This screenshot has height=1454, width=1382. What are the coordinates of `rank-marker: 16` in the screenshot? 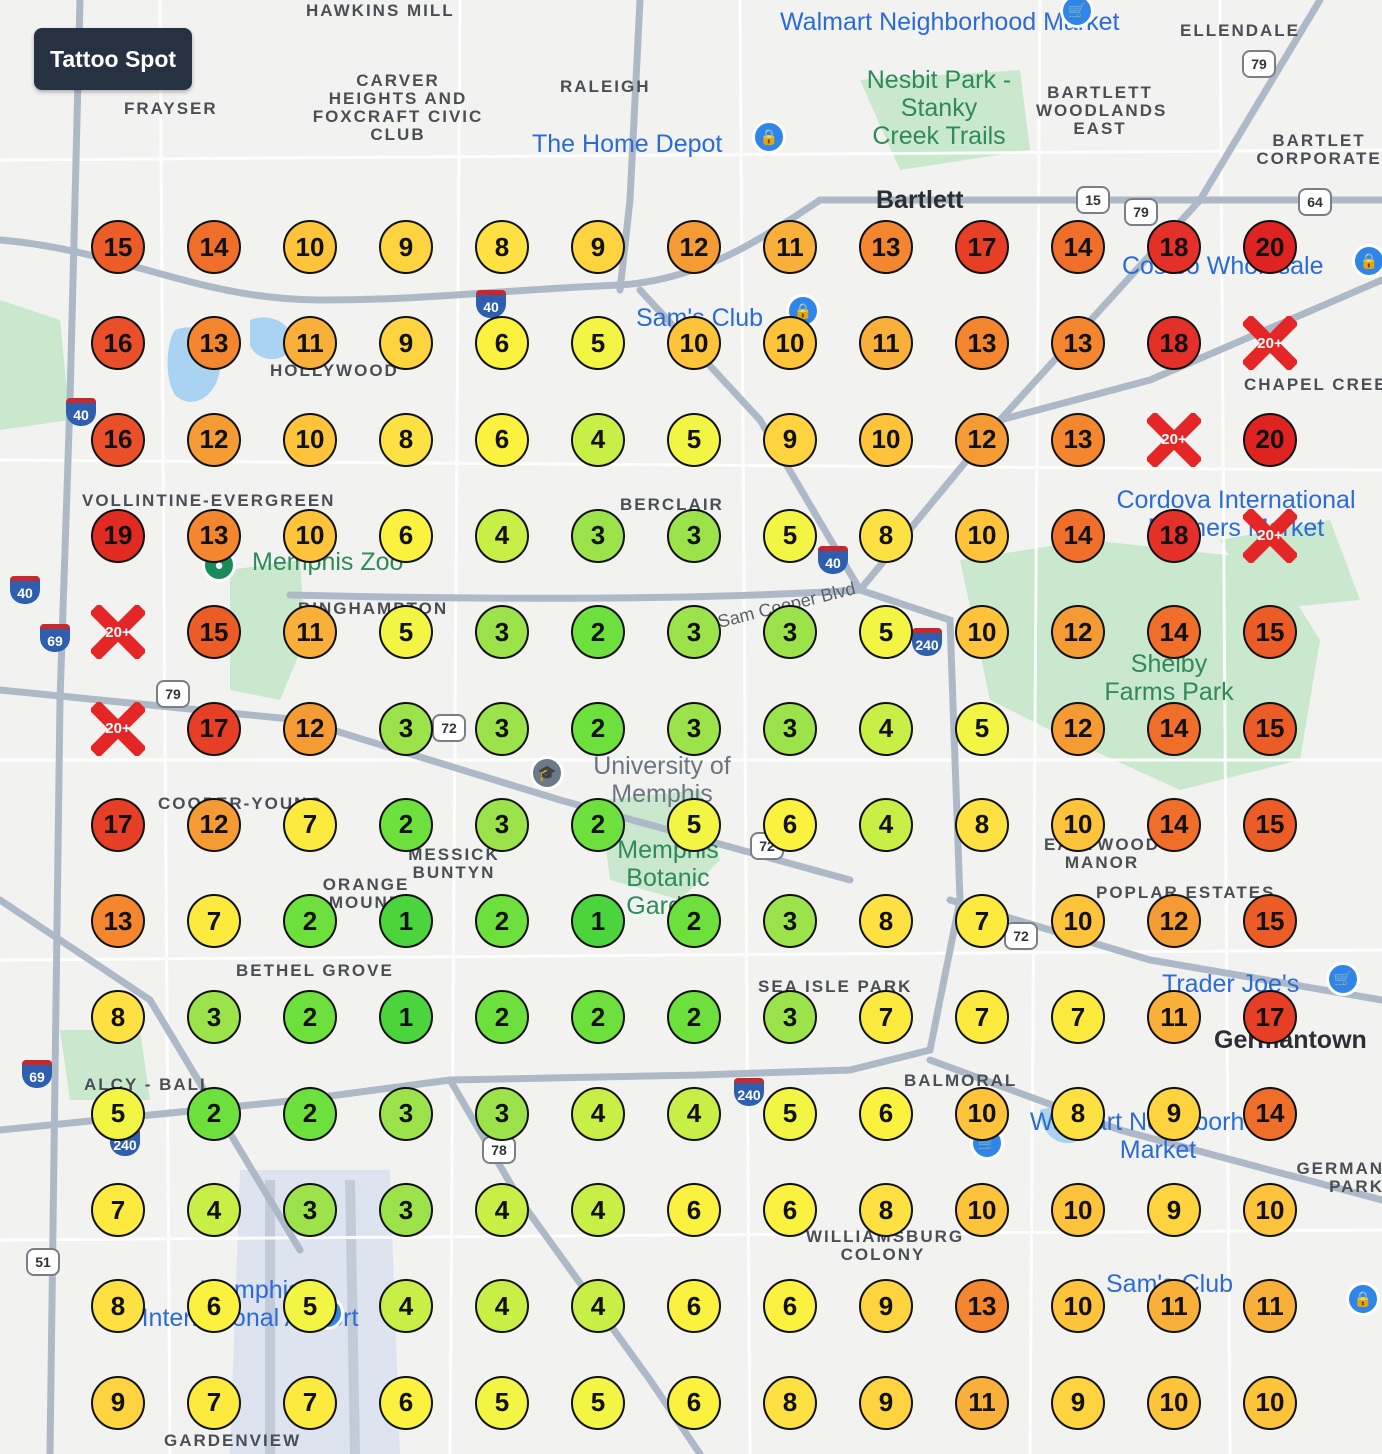 It's located at (118, 439).